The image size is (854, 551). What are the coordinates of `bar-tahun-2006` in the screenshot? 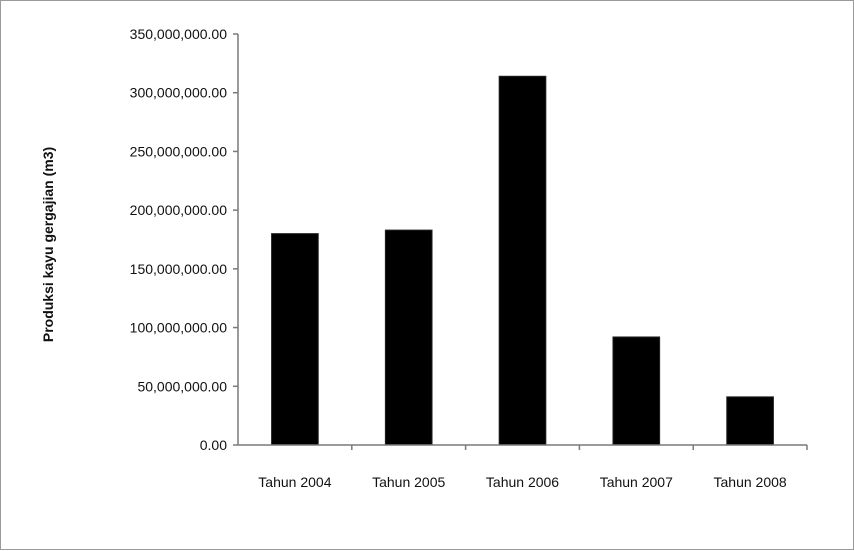 It's located at (522, 260).